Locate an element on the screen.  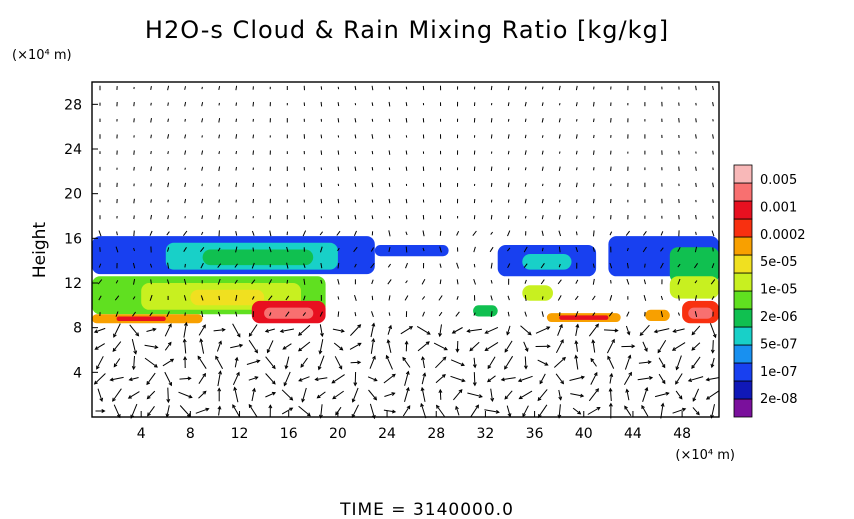
x-tick-label: 48 is located at coordinates (682, 434).